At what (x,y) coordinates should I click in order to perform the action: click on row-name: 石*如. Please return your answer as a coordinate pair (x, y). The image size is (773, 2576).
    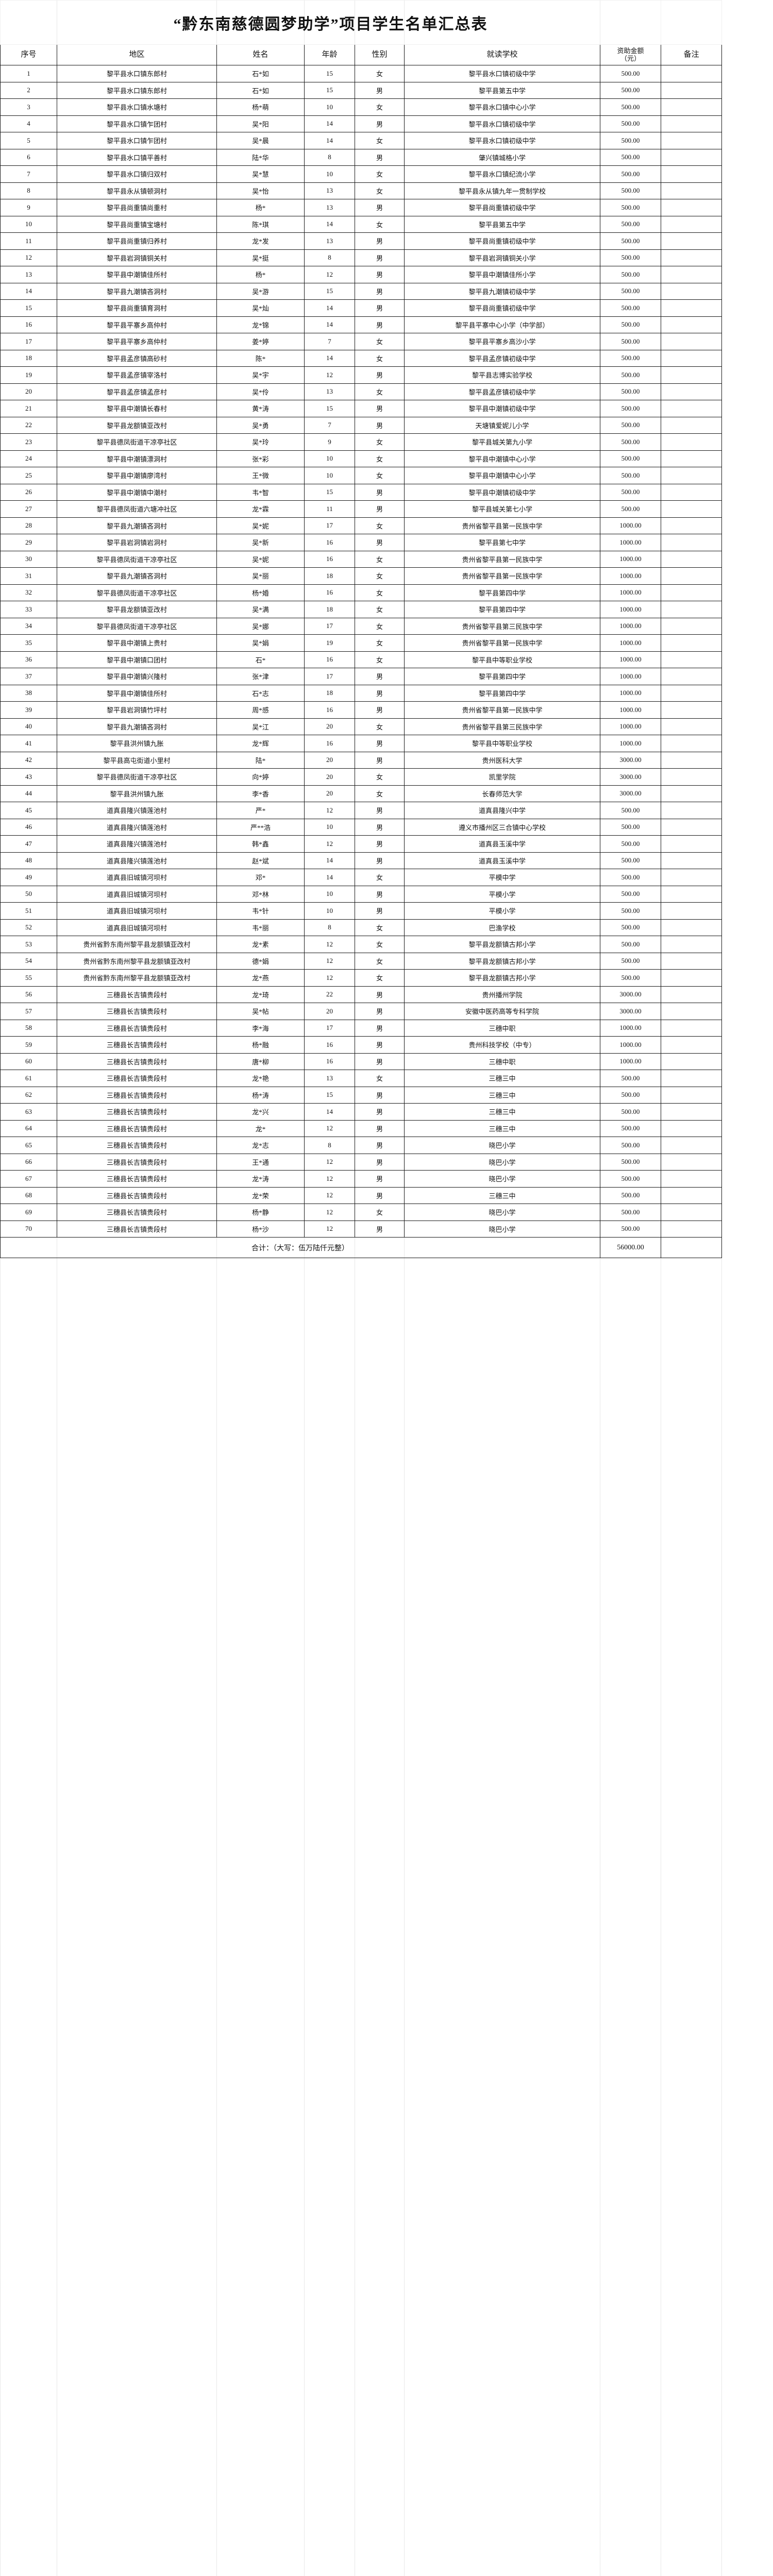
    Looking at the image, I should click on (260, 73).